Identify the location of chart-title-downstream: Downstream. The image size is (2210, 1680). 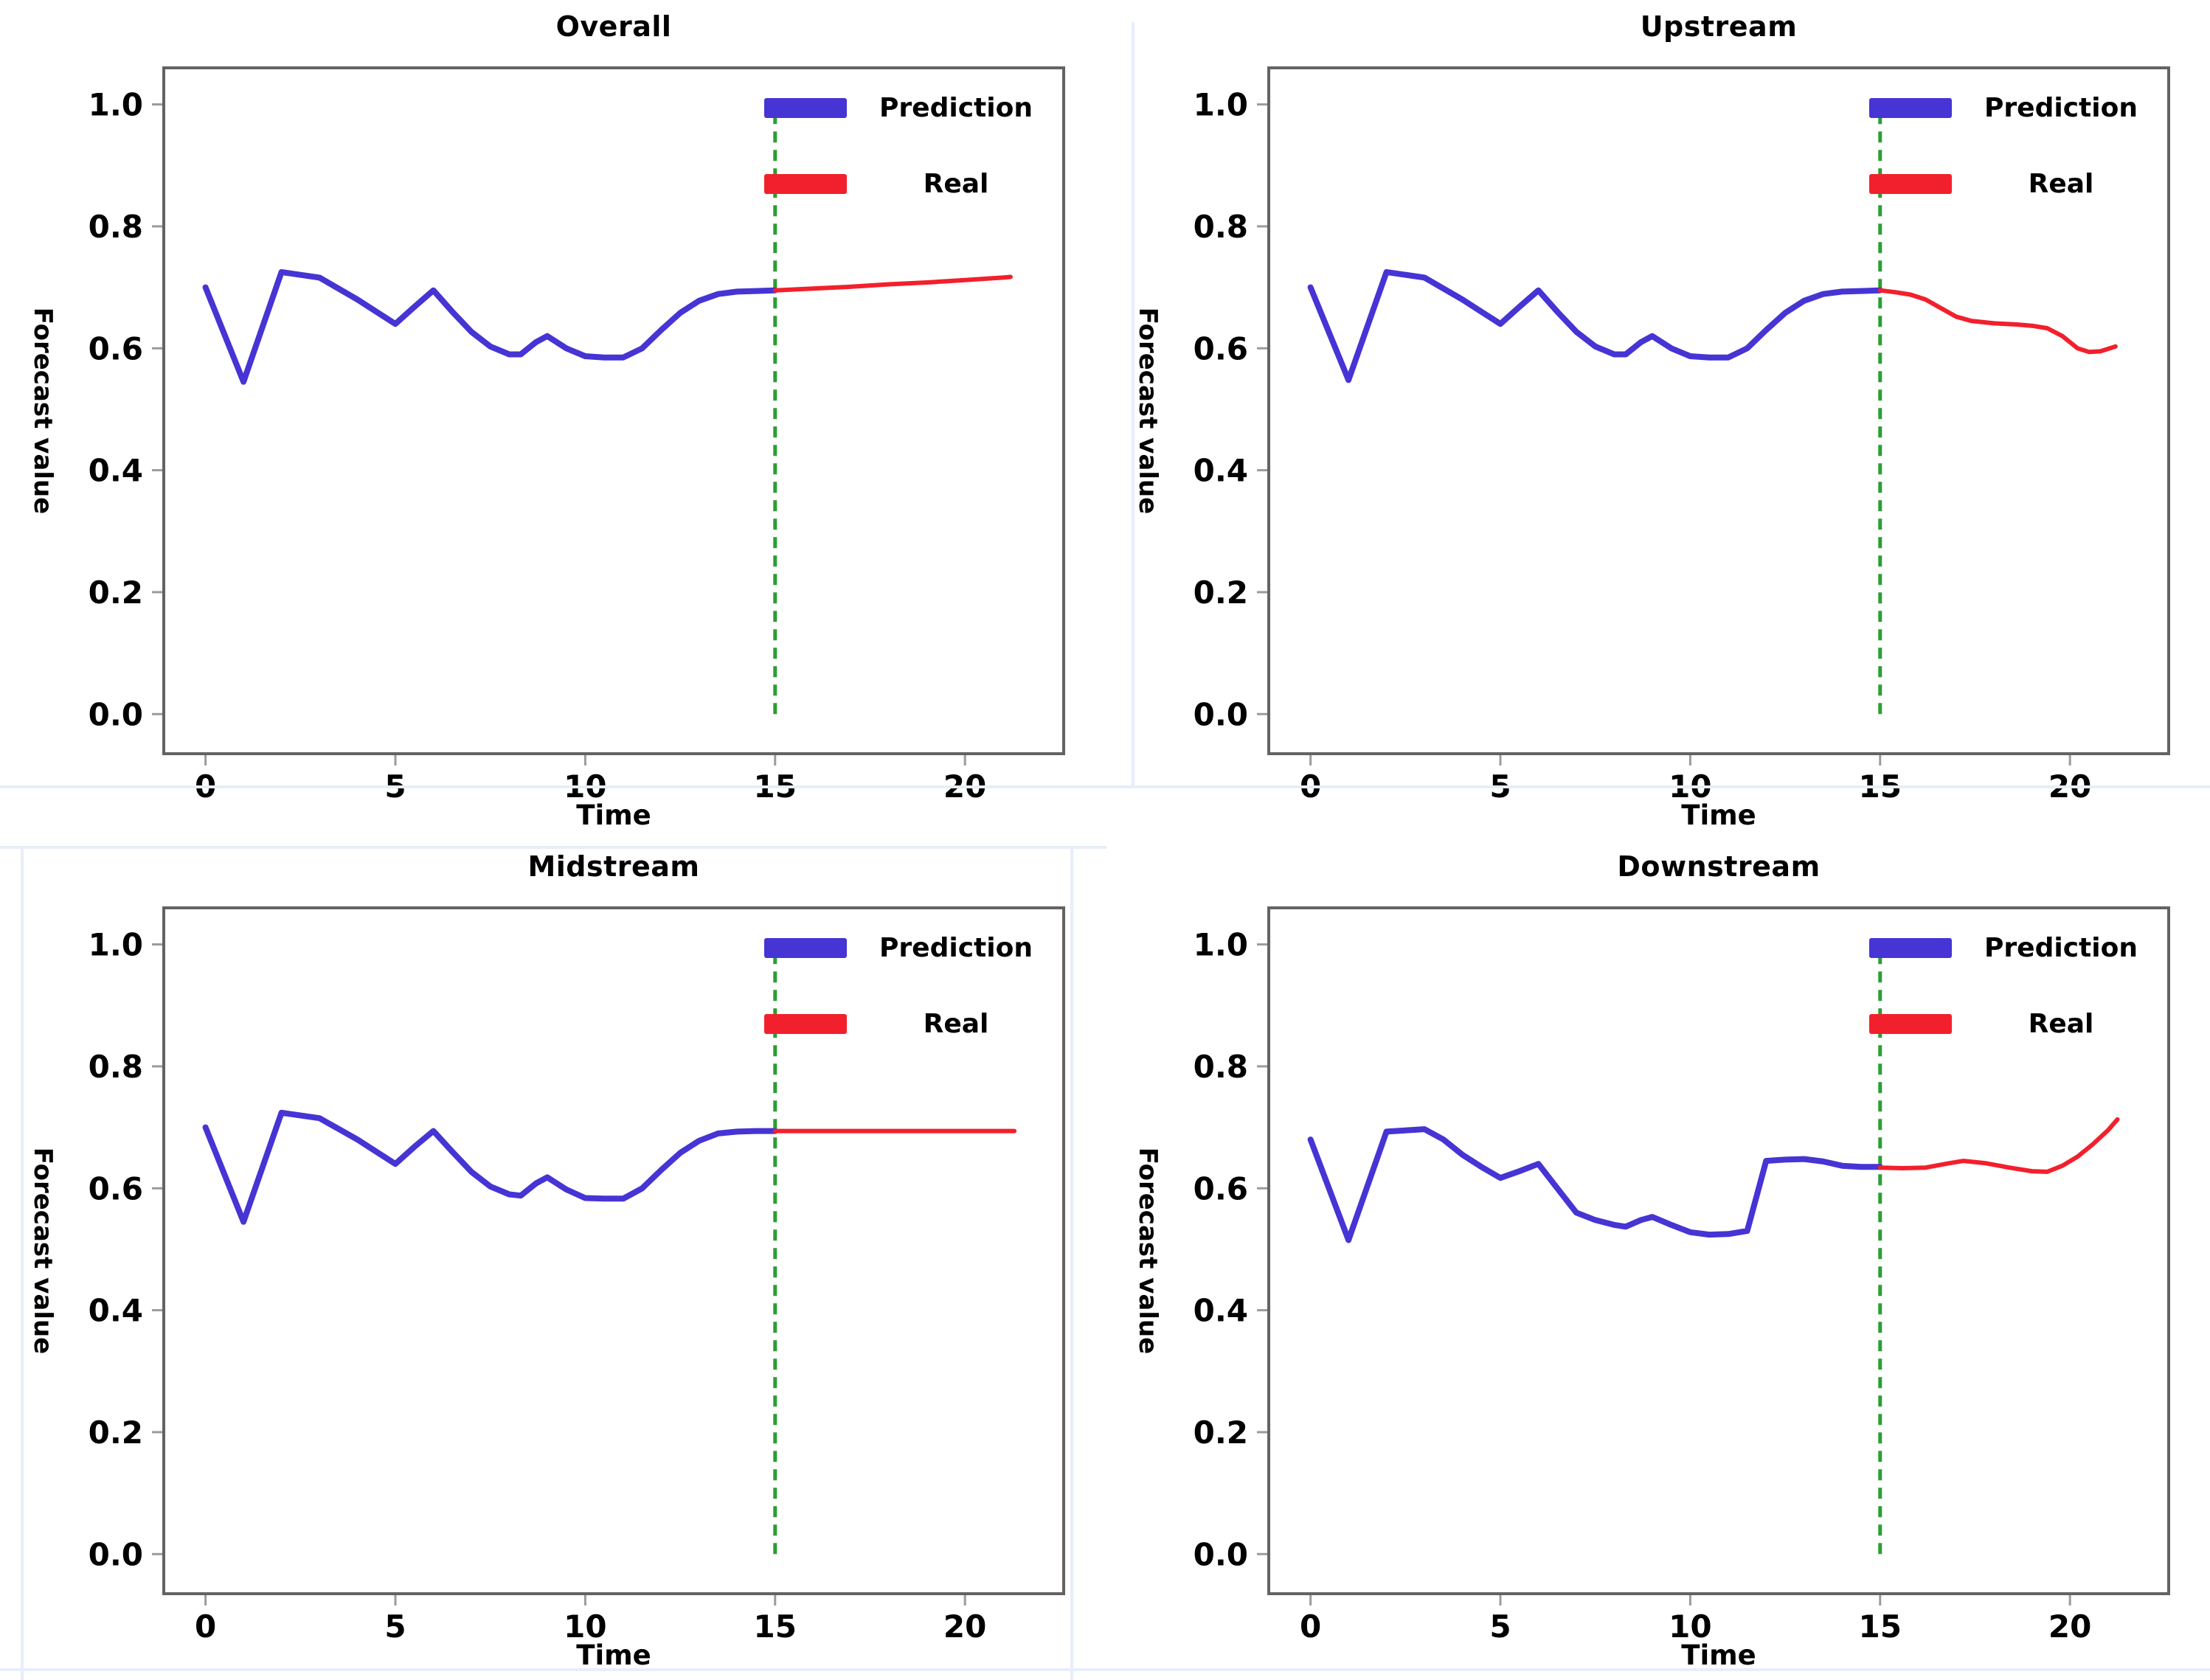
(1719, 867).